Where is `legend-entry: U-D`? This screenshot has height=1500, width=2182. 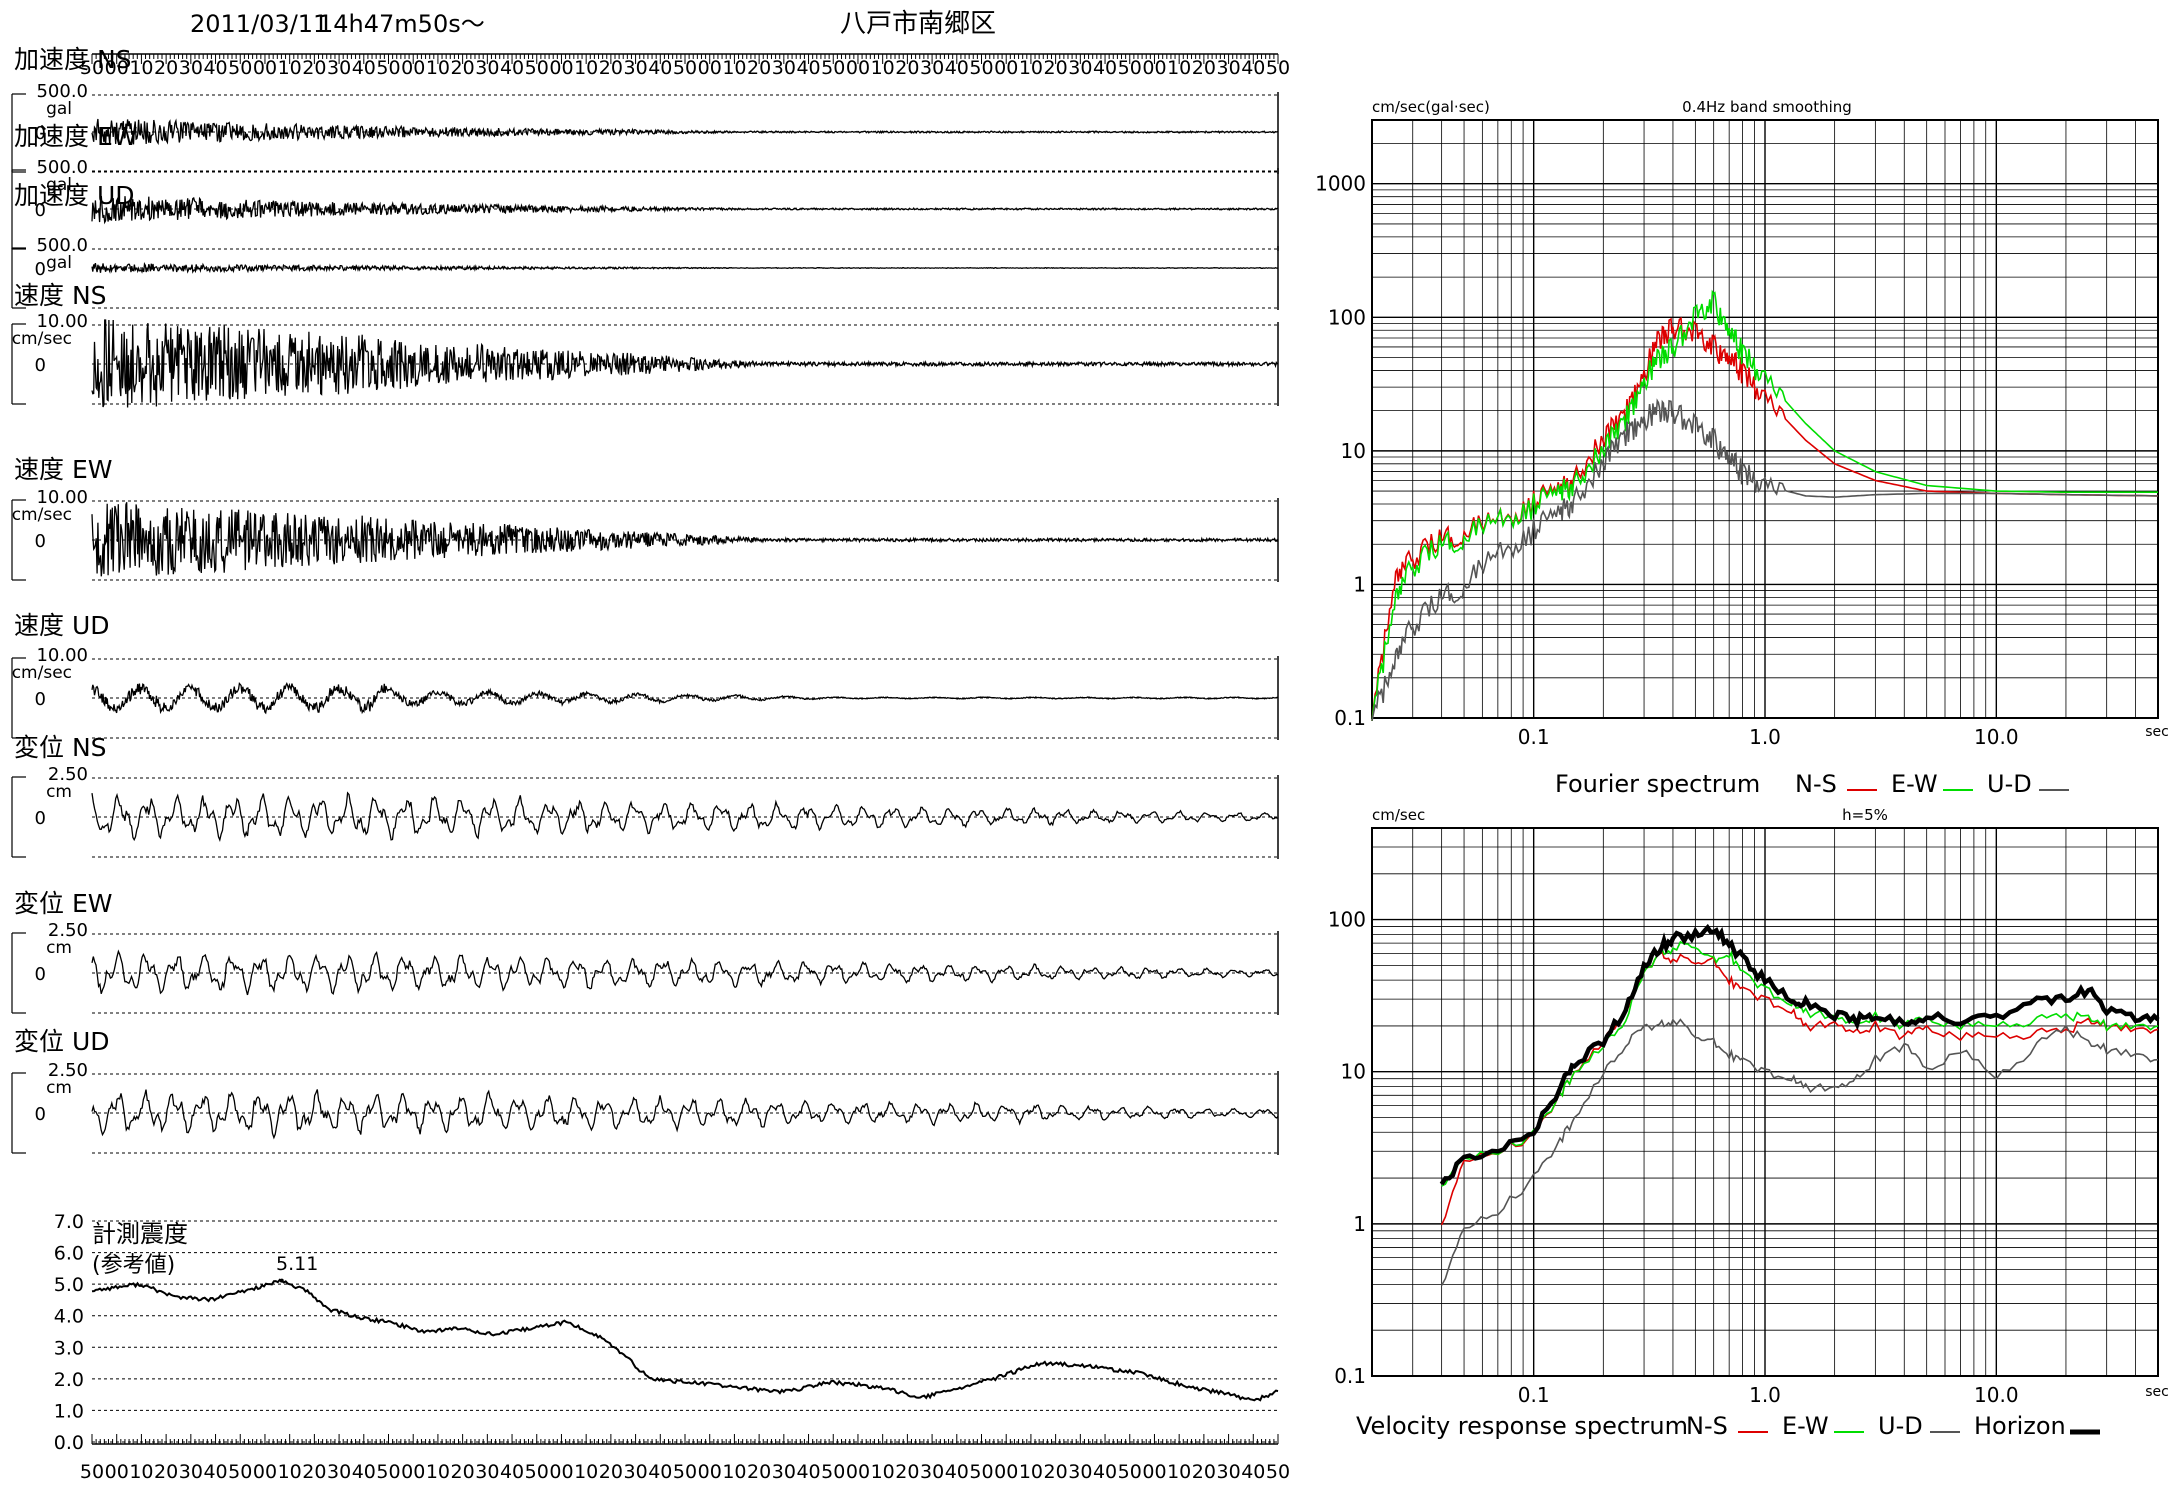 legend-entry: U-D is located at coordinates (1900, 1426).